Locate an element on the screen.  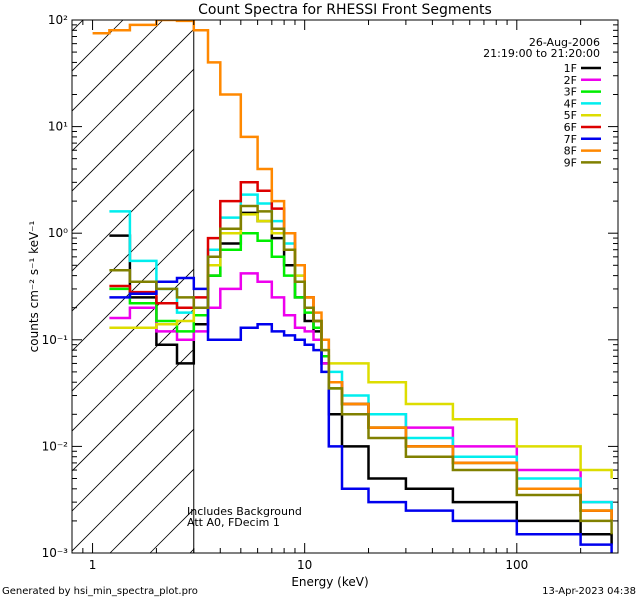
chart-title: Count Spectra for RHESSI Front Segments is located at coordinates (345, 10).